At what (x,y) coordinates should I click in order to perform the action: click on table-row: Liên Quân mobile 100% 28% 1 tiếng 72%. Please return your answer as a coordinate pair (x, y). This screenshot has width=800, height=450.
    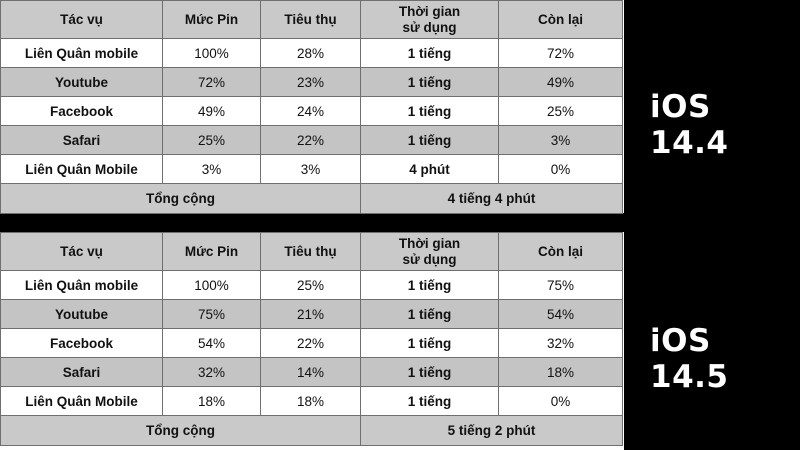
    Looking at the image, I should click on (311, 53).